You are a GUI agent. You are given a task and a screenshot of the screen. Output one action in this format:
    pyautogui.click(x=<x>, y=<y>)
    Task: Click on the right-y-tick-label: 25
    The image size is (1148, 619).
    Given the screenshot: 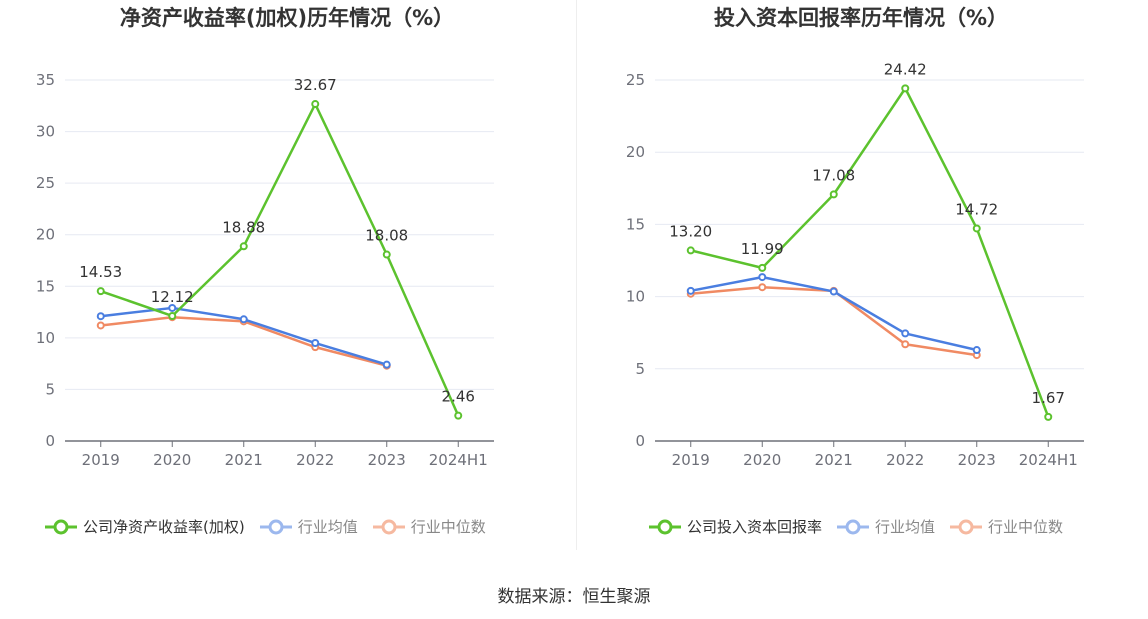 What is the action you would take?
    pyautogui.click(x=635, y=80)
    